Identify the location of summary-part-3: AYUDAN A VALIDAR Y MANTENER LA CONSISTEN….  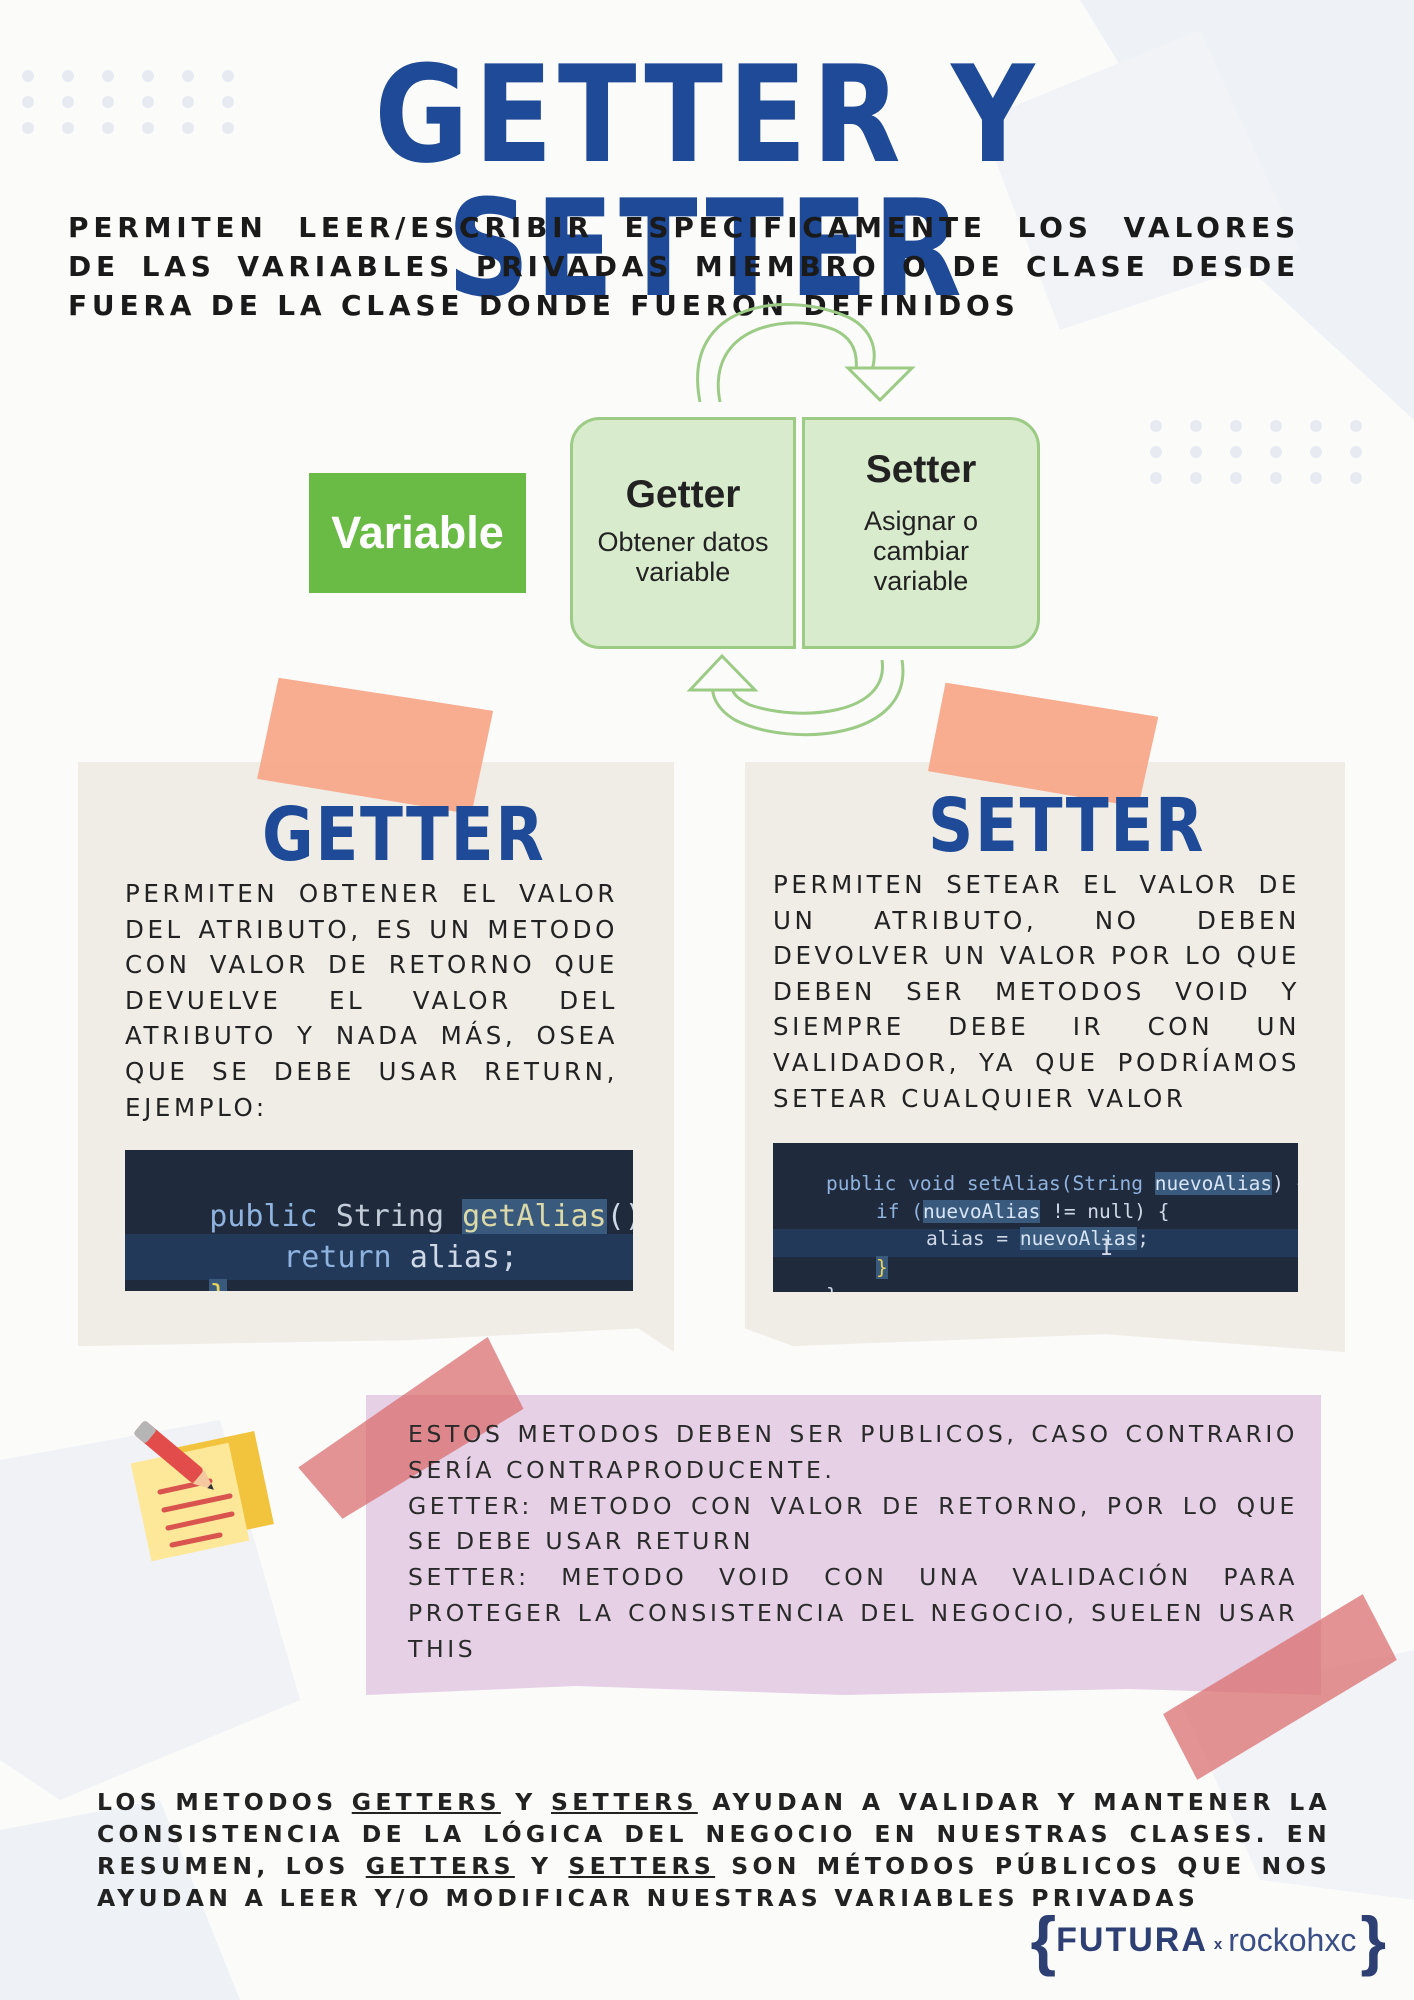
(714, 1834).